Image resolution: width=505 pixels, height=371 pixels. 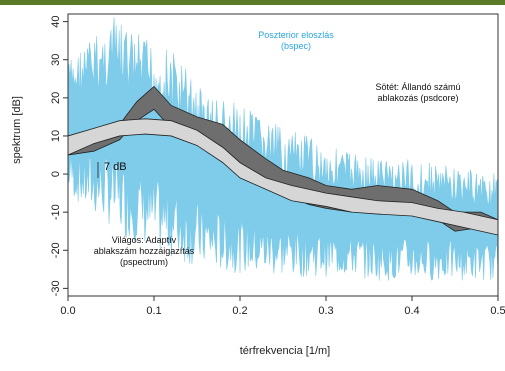 I want to click on x-tick-label: 0.3, so click(x=325, y=311).